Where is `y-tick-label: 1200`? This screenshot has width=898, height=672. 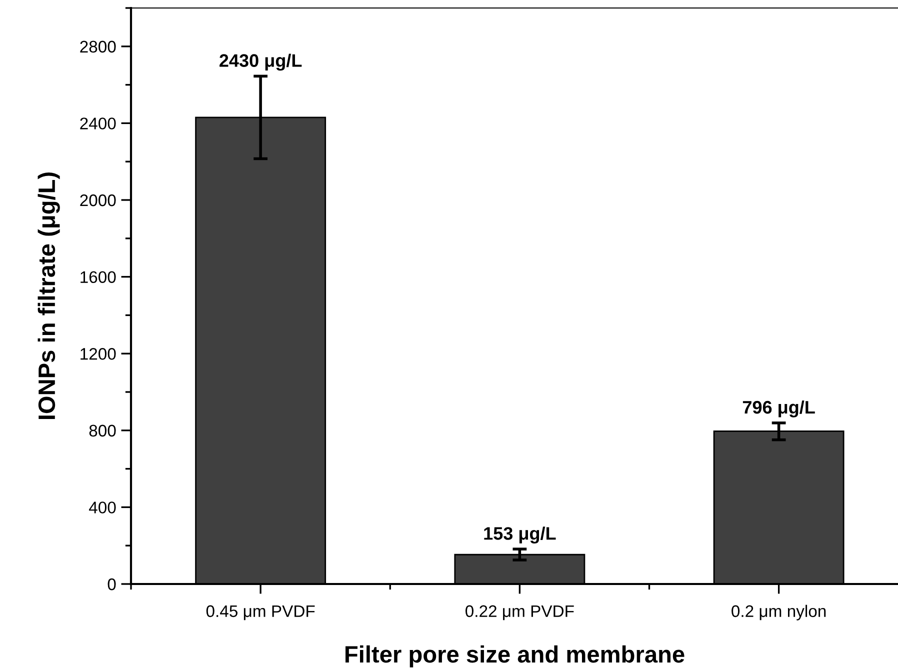 y-tick-label: 1200 is located at coordinates (98, 354).